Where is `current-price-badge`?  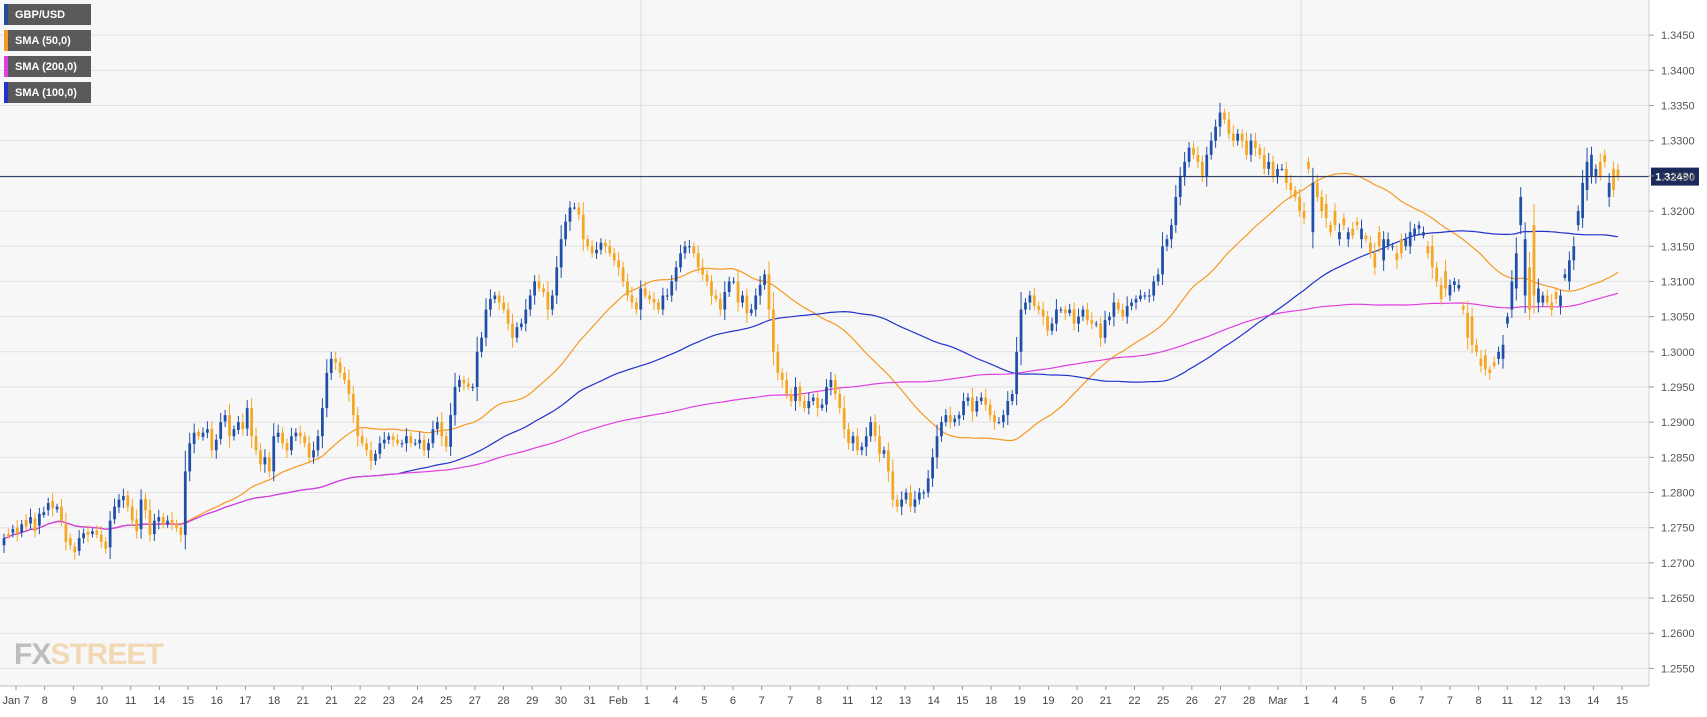 current-price-badge is located at coordinates (1675, 176).